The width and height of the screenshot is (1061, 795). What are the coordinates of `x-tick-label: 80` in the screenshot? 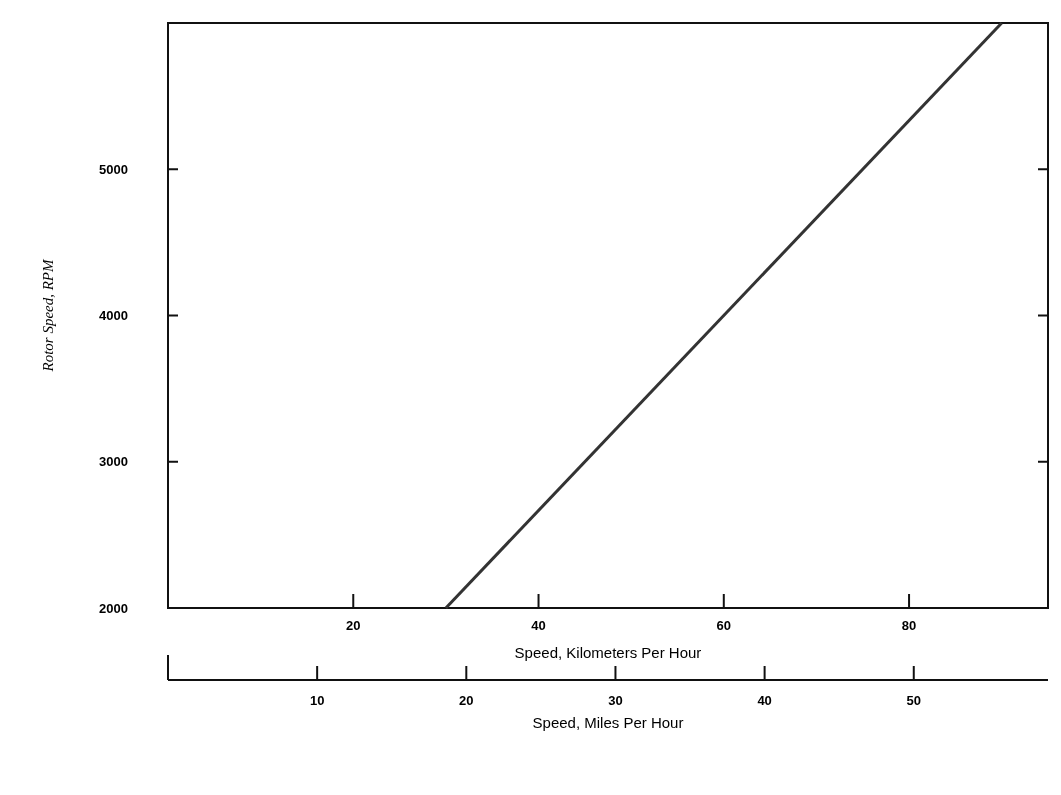 It's located at (909, 625).